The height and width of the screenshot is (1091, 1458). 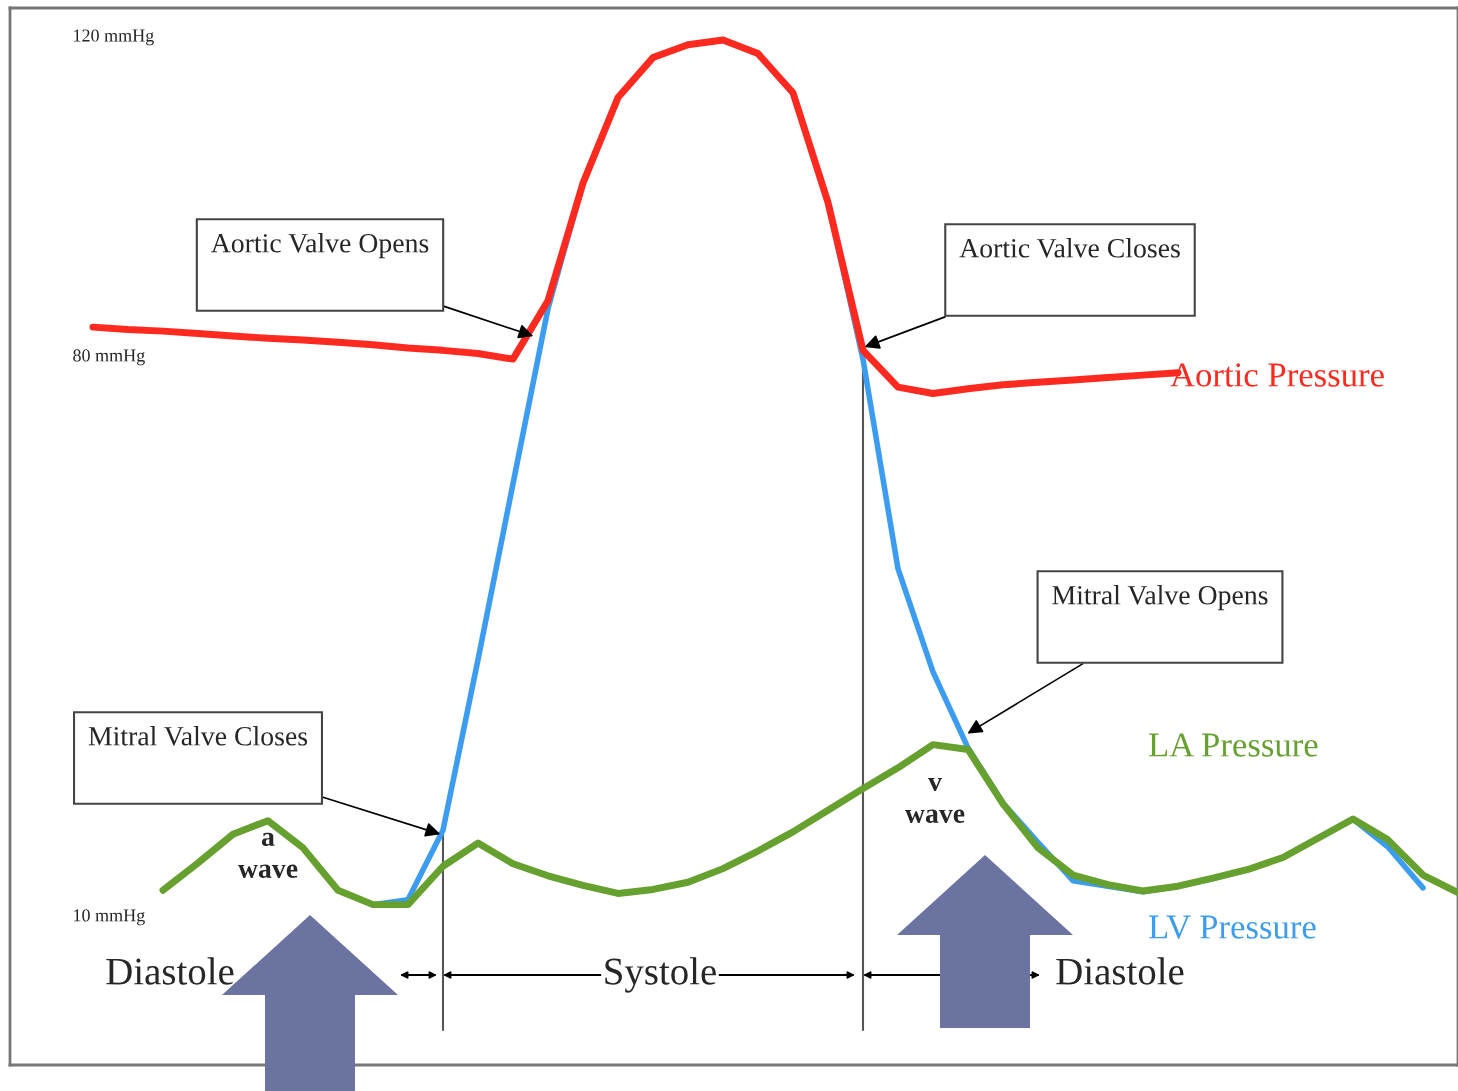 I want to click on y-tick-label: 120 mmHg, so click(x=114, y=37).